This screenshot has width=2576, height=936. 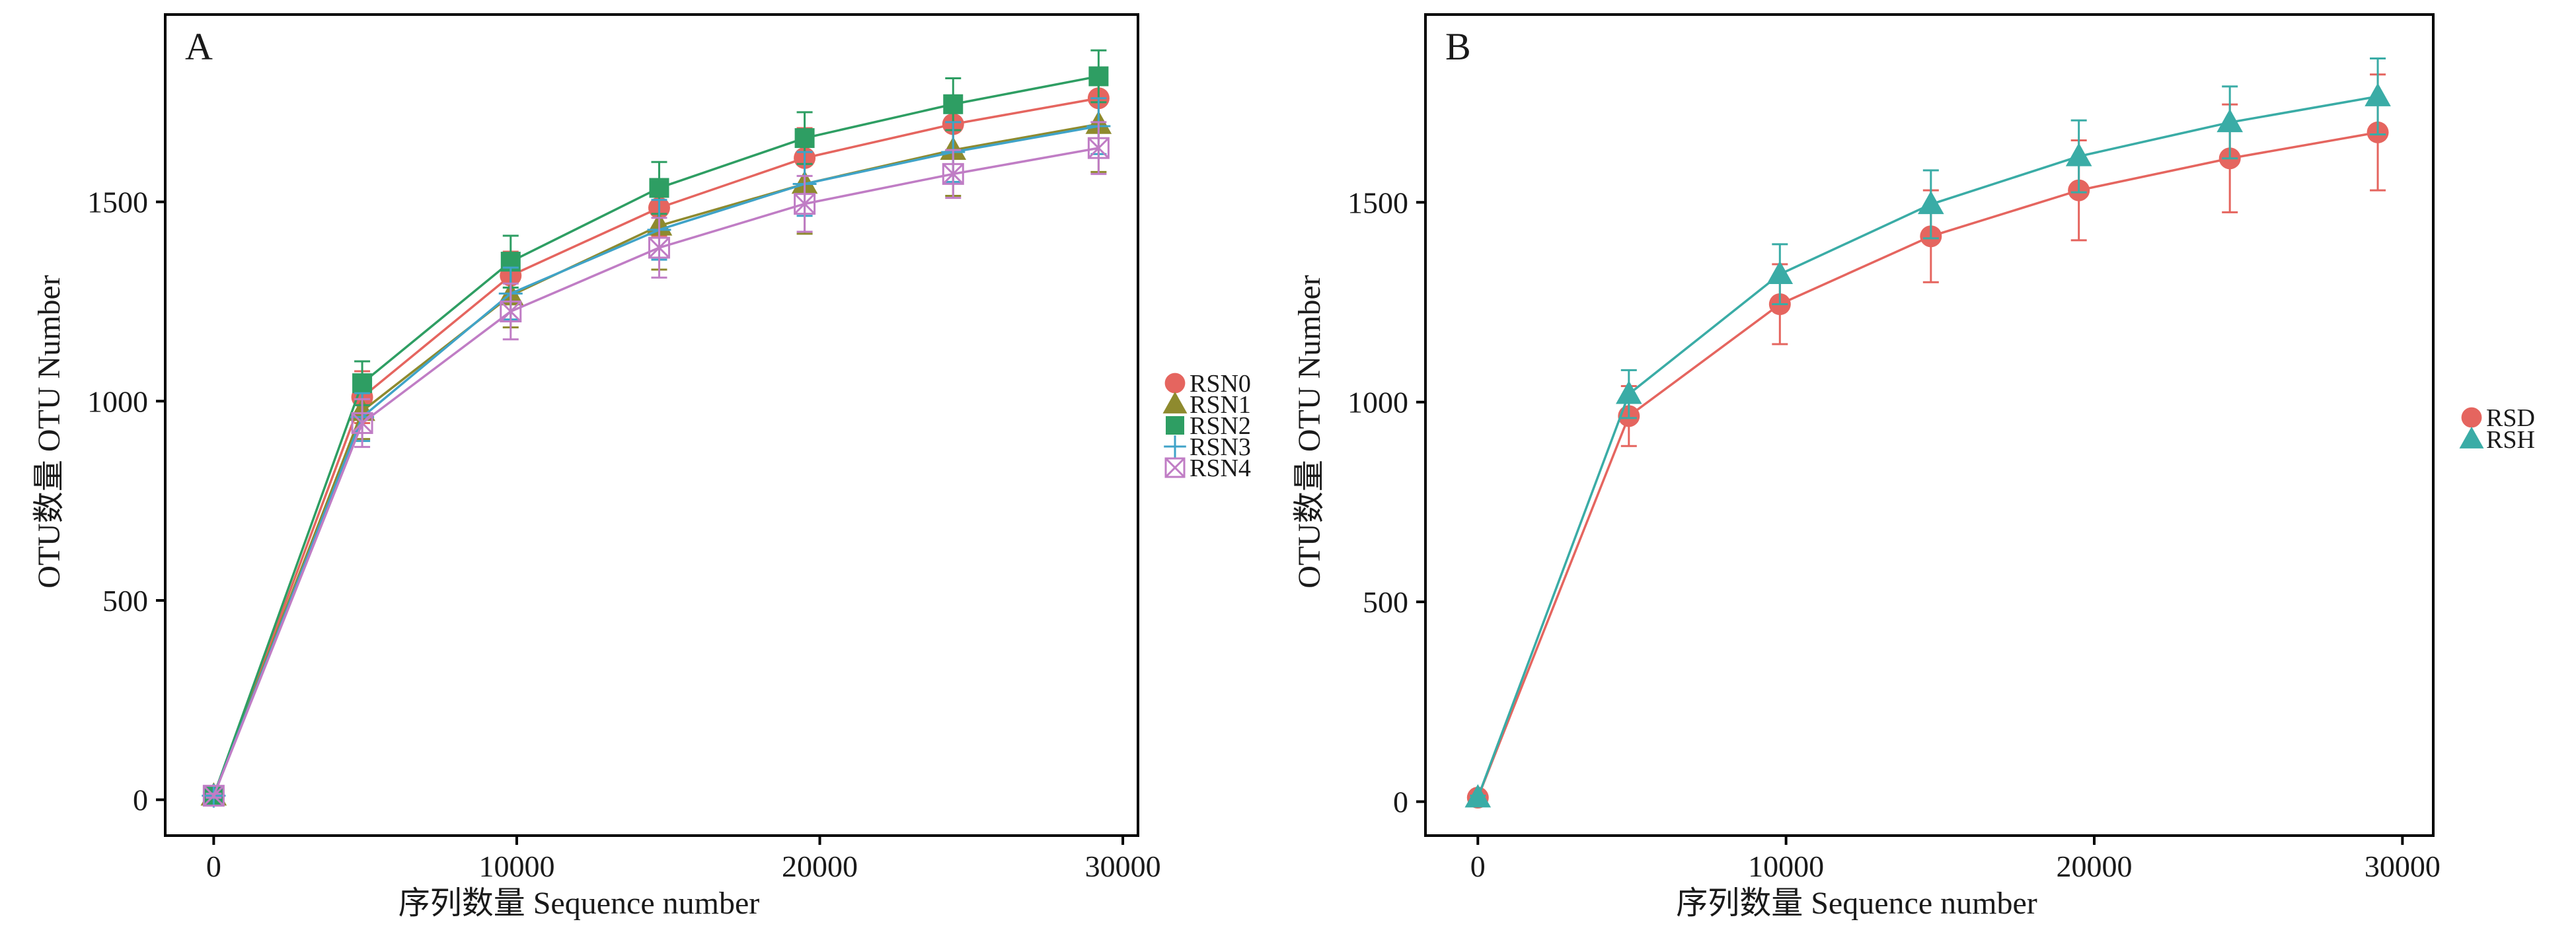 I want to click on legend-label: RSN1, so click(x=1220, y=405).